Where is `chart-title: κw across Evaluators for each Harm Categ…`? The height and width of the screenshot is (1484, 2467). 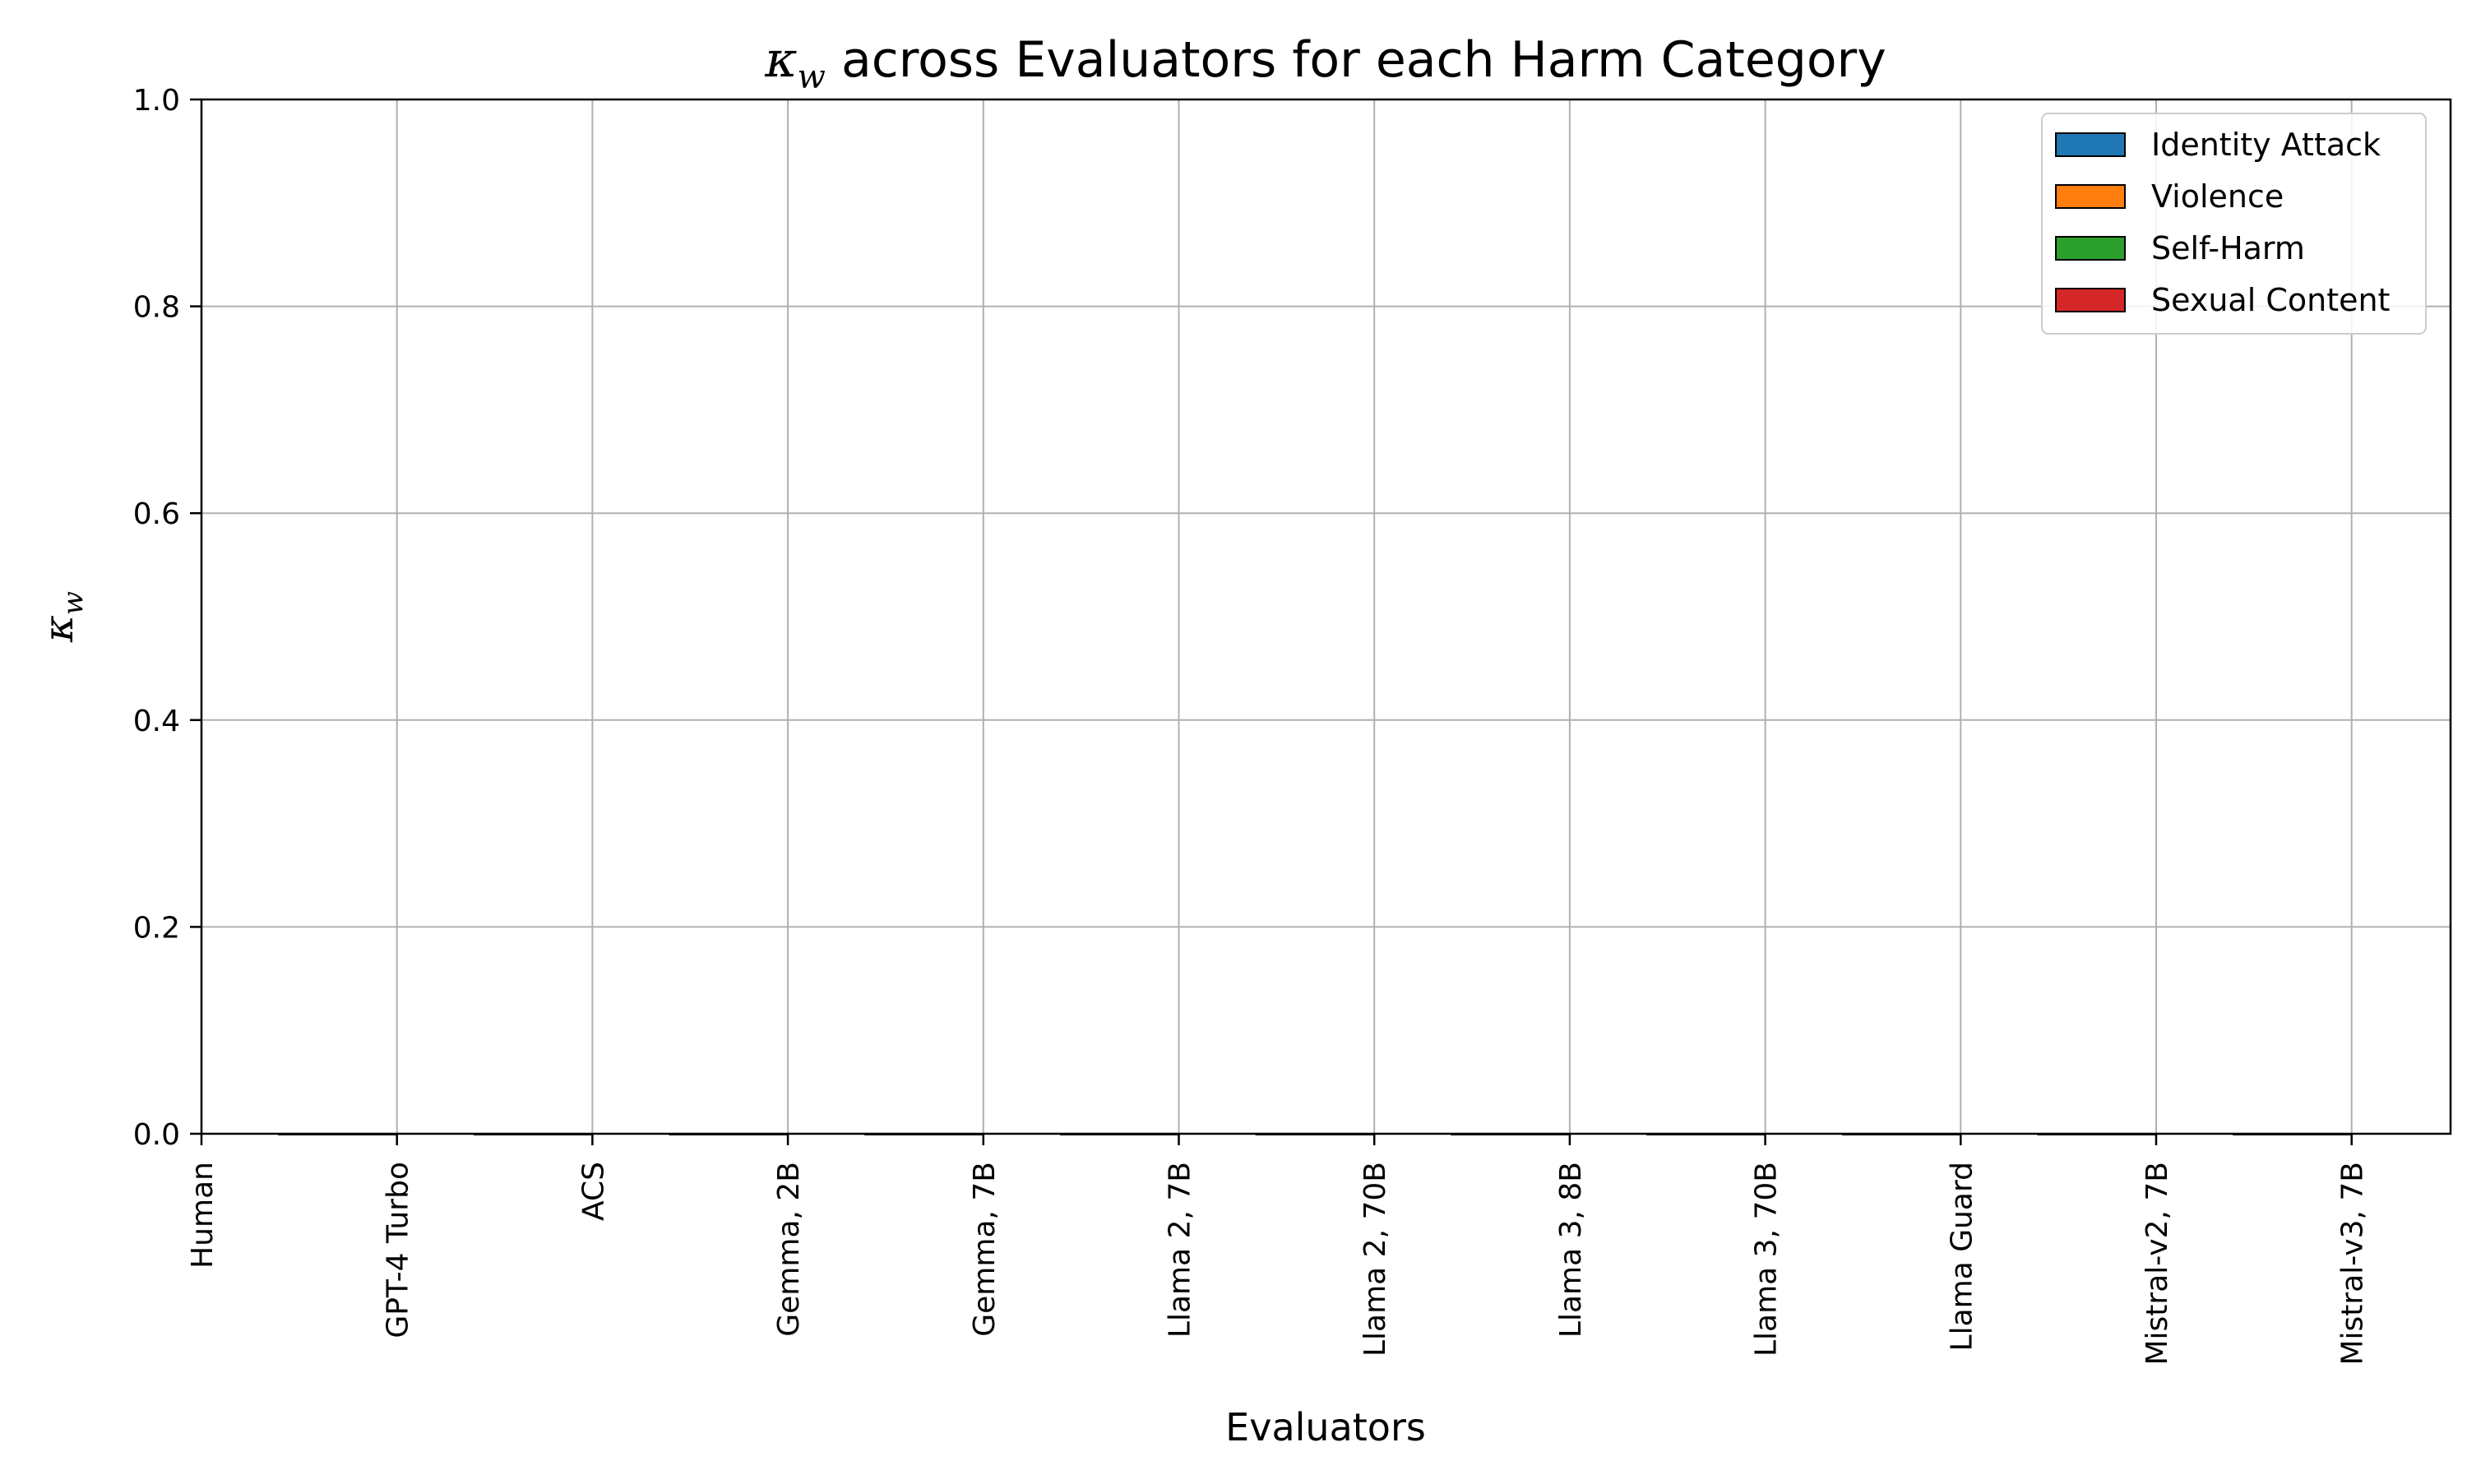
chart-title: κw across Evaluators for each Harm Categ… is located at coordinates (1325, 64).